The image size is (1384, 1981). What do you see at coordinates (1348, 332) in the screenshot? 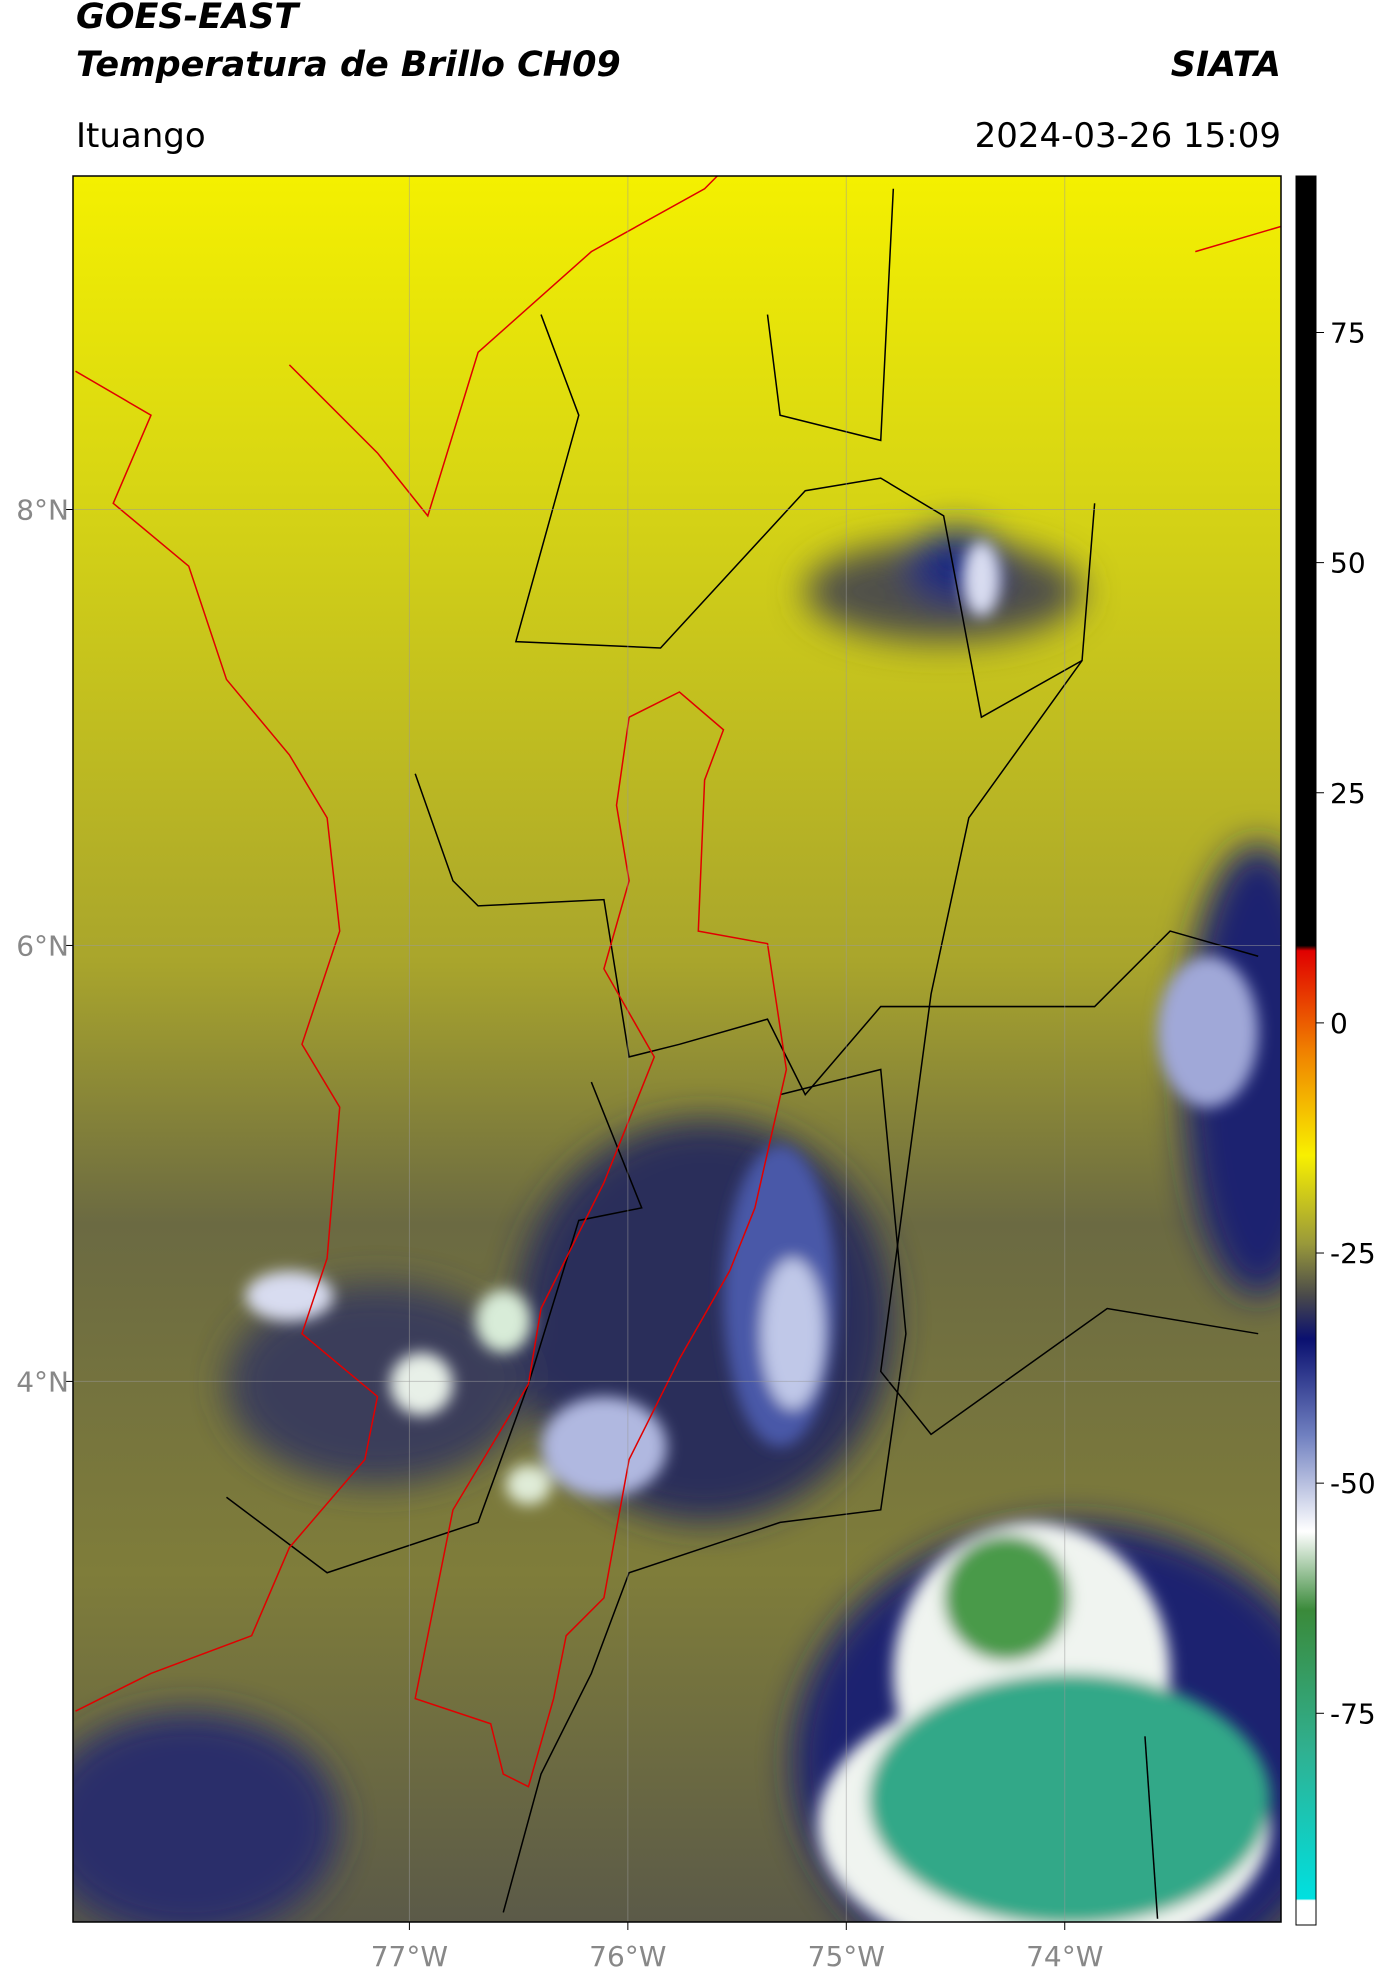
I see `colorbar-tick-label: 75` at bounding box center [1348, 332].